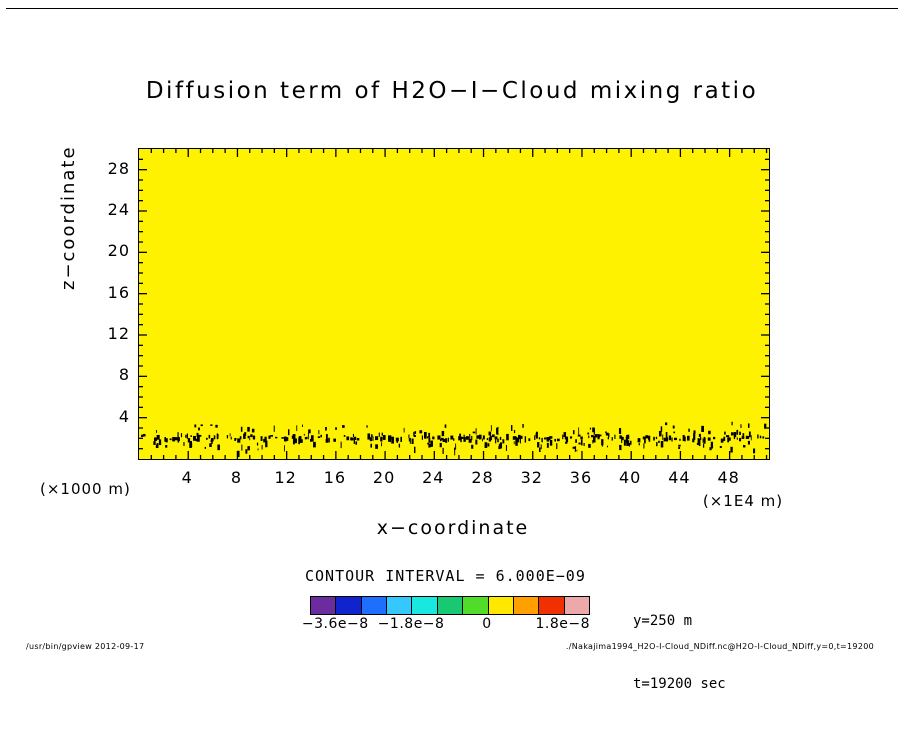 The width and height of the screenshot is (904, 737). What do you see at coordinates (452, 8) in the screenshot?
I see `page-frame-top-rule` at bounding box center [452, 8].